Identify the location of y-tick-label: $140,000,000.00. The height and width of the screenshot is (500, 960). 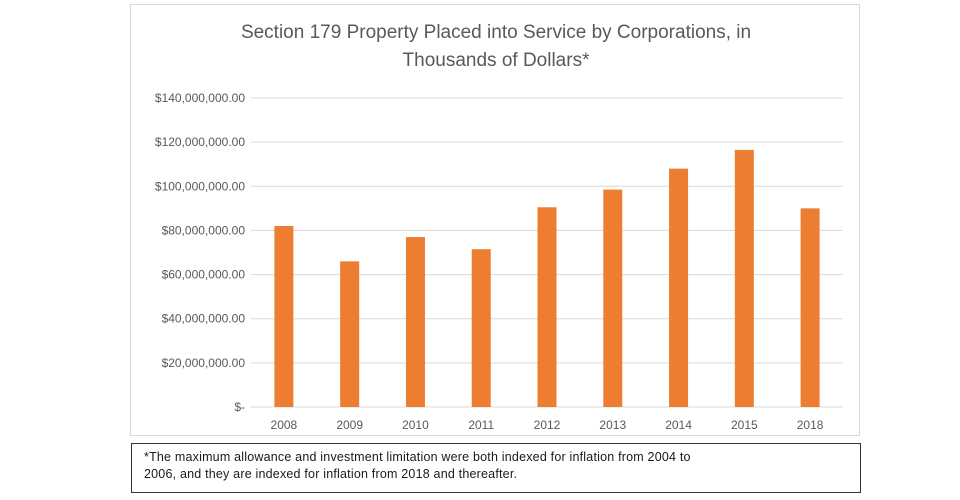
(200, 98).